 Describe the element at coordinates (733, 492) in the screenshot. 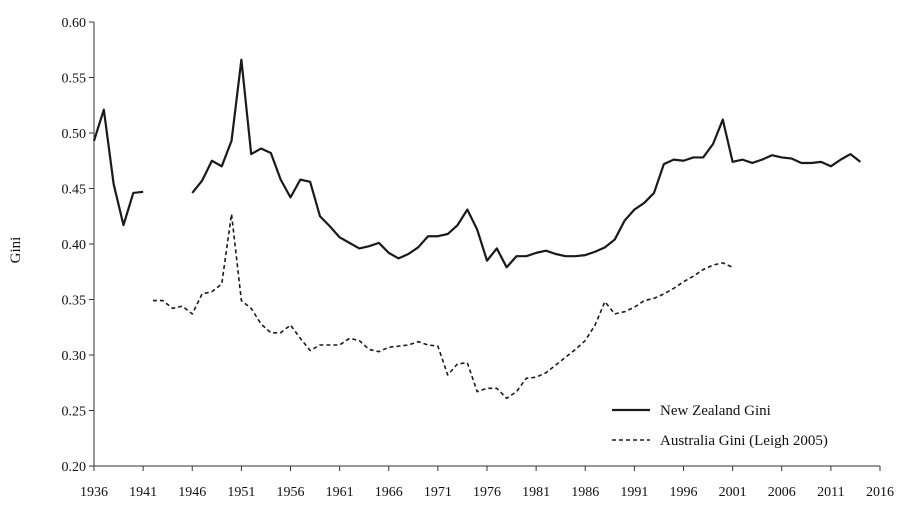

I see `x-tick-label: 2001` at that location.